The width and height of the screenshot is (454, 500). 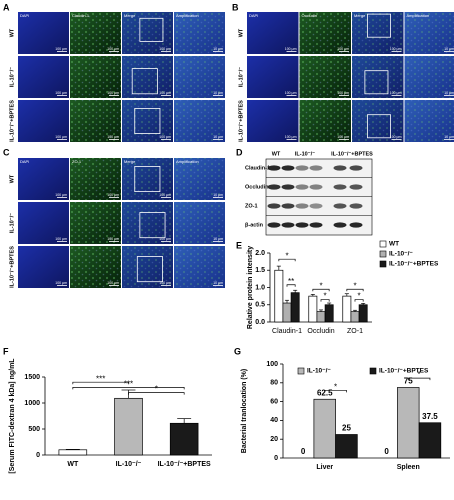 What do you see at coordinates (250, 287) in the screenshot?
I see `y-axis-label: Relative protein intensity` at bounding box center [250, 287].